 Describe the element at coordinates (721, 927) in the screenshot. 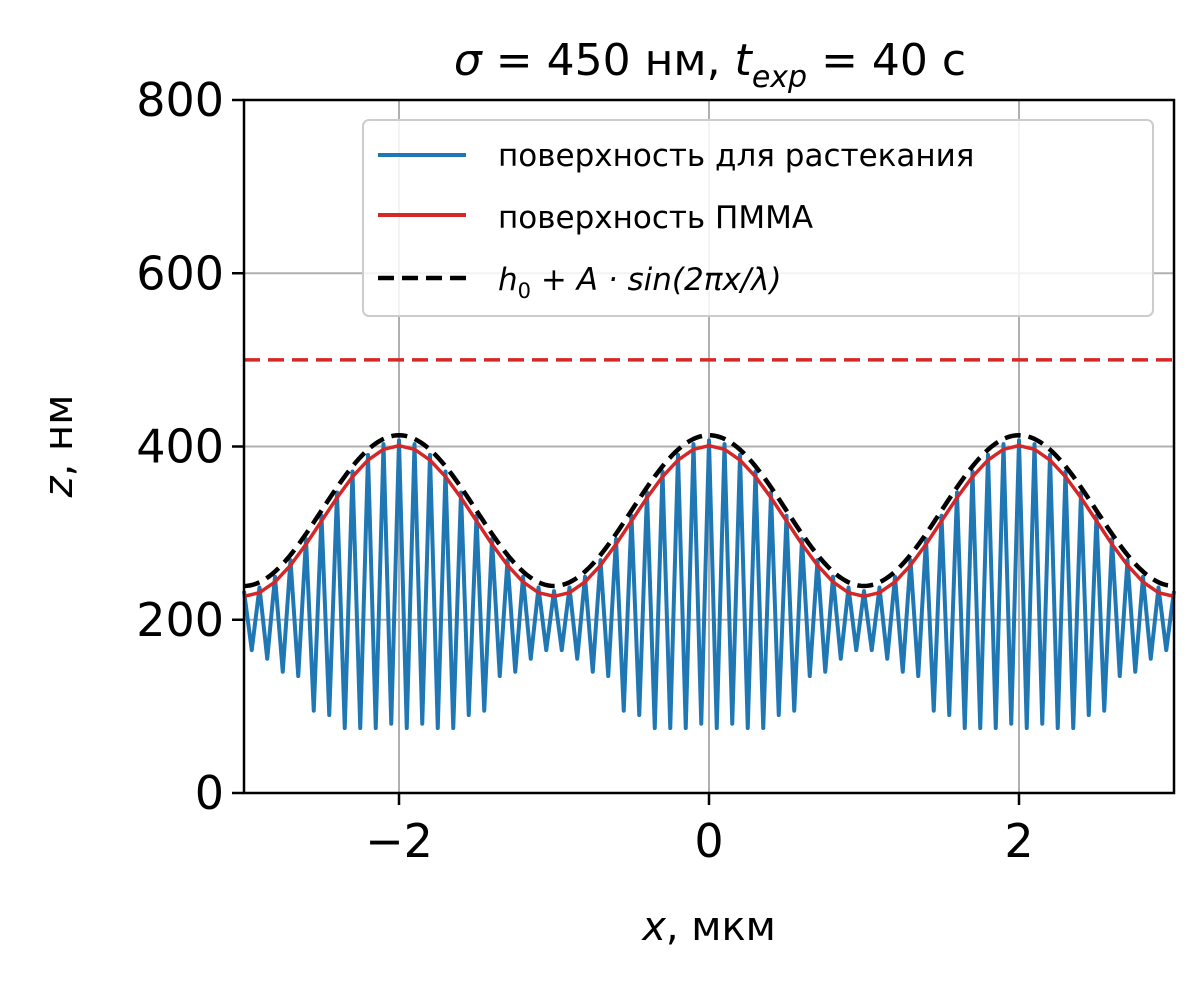

I see `x-axis-unit: , мкм` at that location.